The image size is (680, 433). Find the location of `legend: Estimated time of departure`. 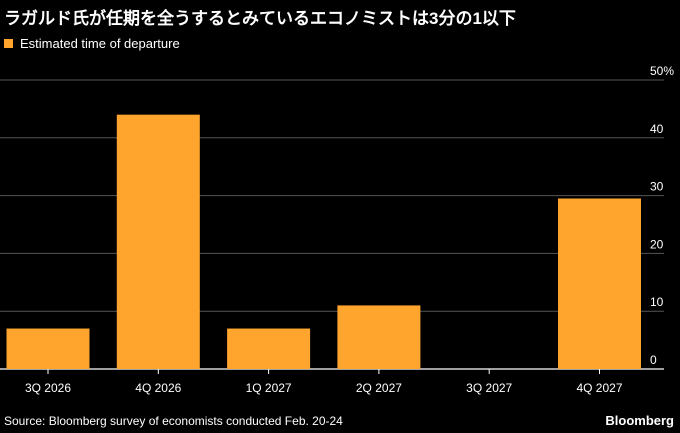

legend: Estimated time of departure is located at coordinates (92, 43).